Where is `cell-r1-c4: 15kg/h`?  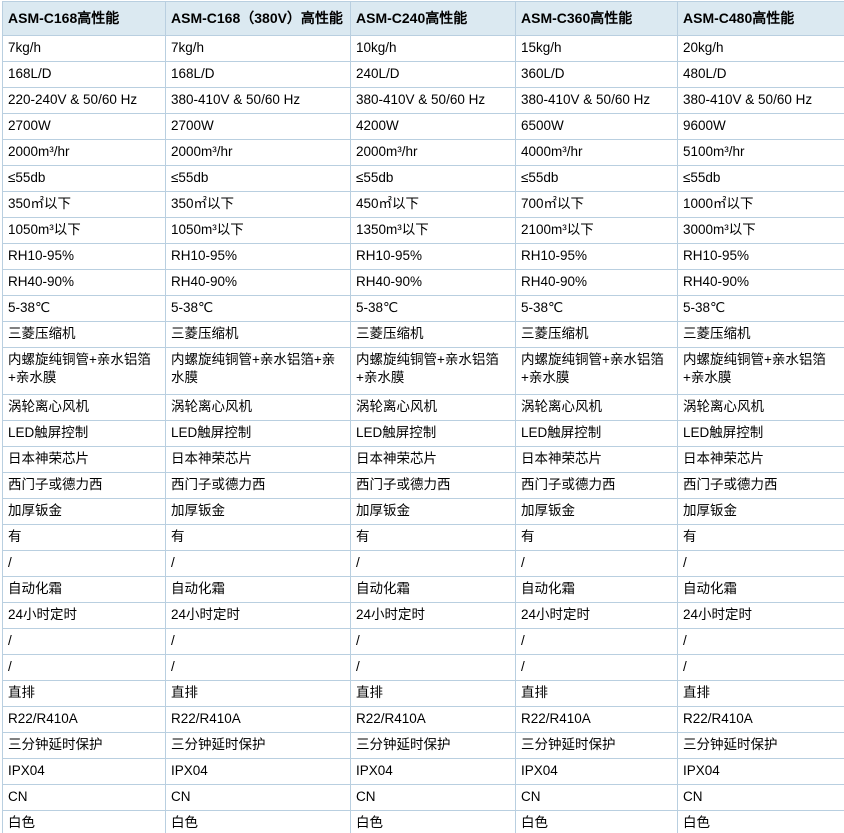
cell-r1-c4: 15kg/h is located at coordinates (596, 48).